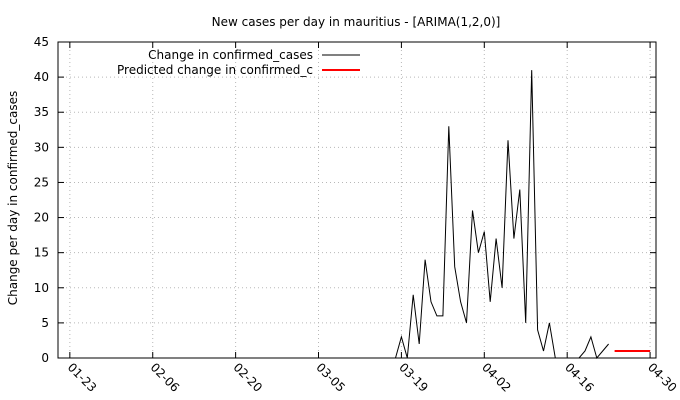 This screenshot has height=400, width=680. Describe the element at coordinates (45, 358) in the screenshot. I see `y-tick-label: 0` at that location.